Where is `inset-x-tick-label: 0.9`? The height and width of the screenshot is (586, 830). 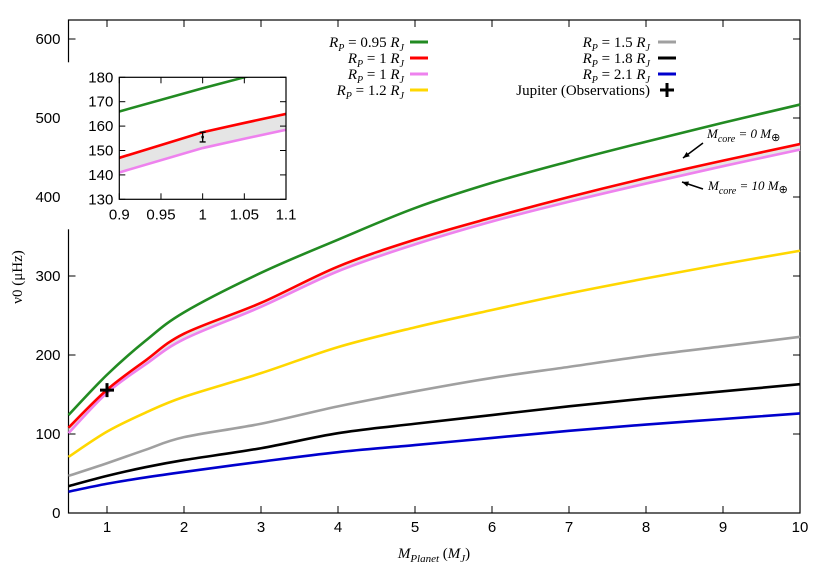
inset-x-tick-label: 0.9 is located at coordinates (119, 214).